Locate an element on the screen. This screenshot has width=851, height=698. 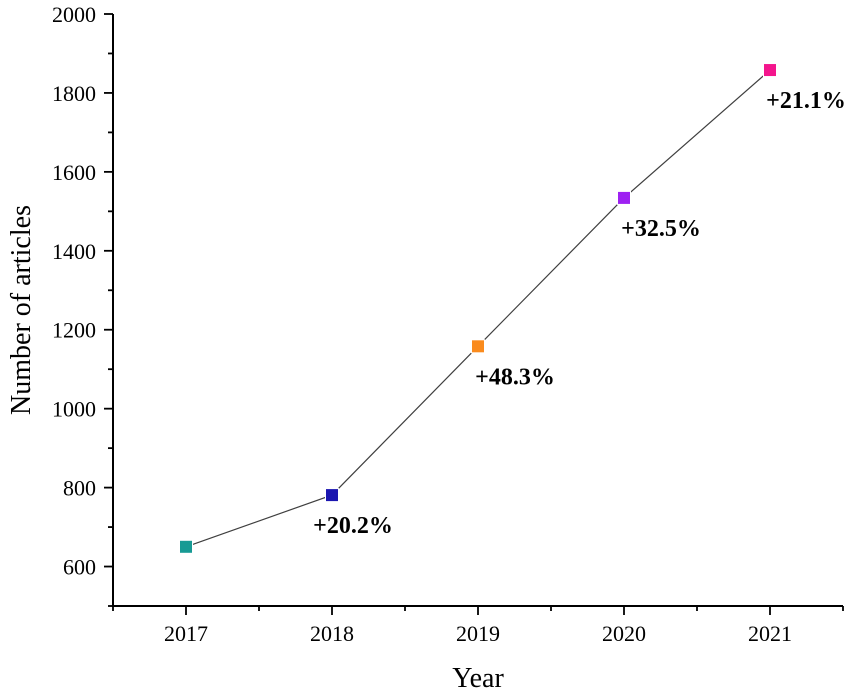
y-tick-label: 1800 is located at coordinates (74, 93).